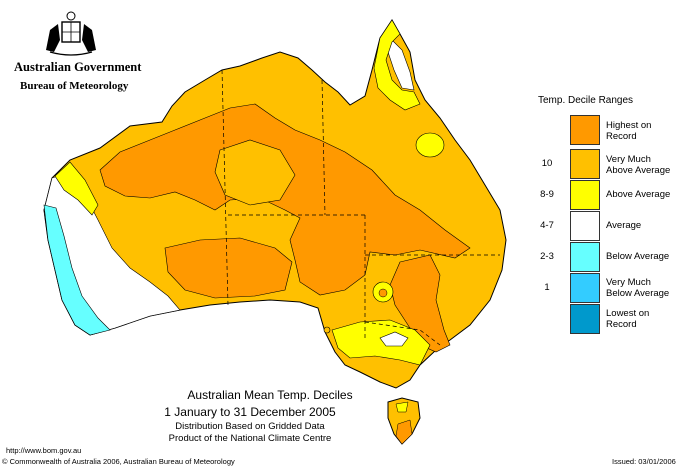 Image resolution: width=680 pixels, height=467 pixels. I want to click on tasmania-highest, so click(404, 432).